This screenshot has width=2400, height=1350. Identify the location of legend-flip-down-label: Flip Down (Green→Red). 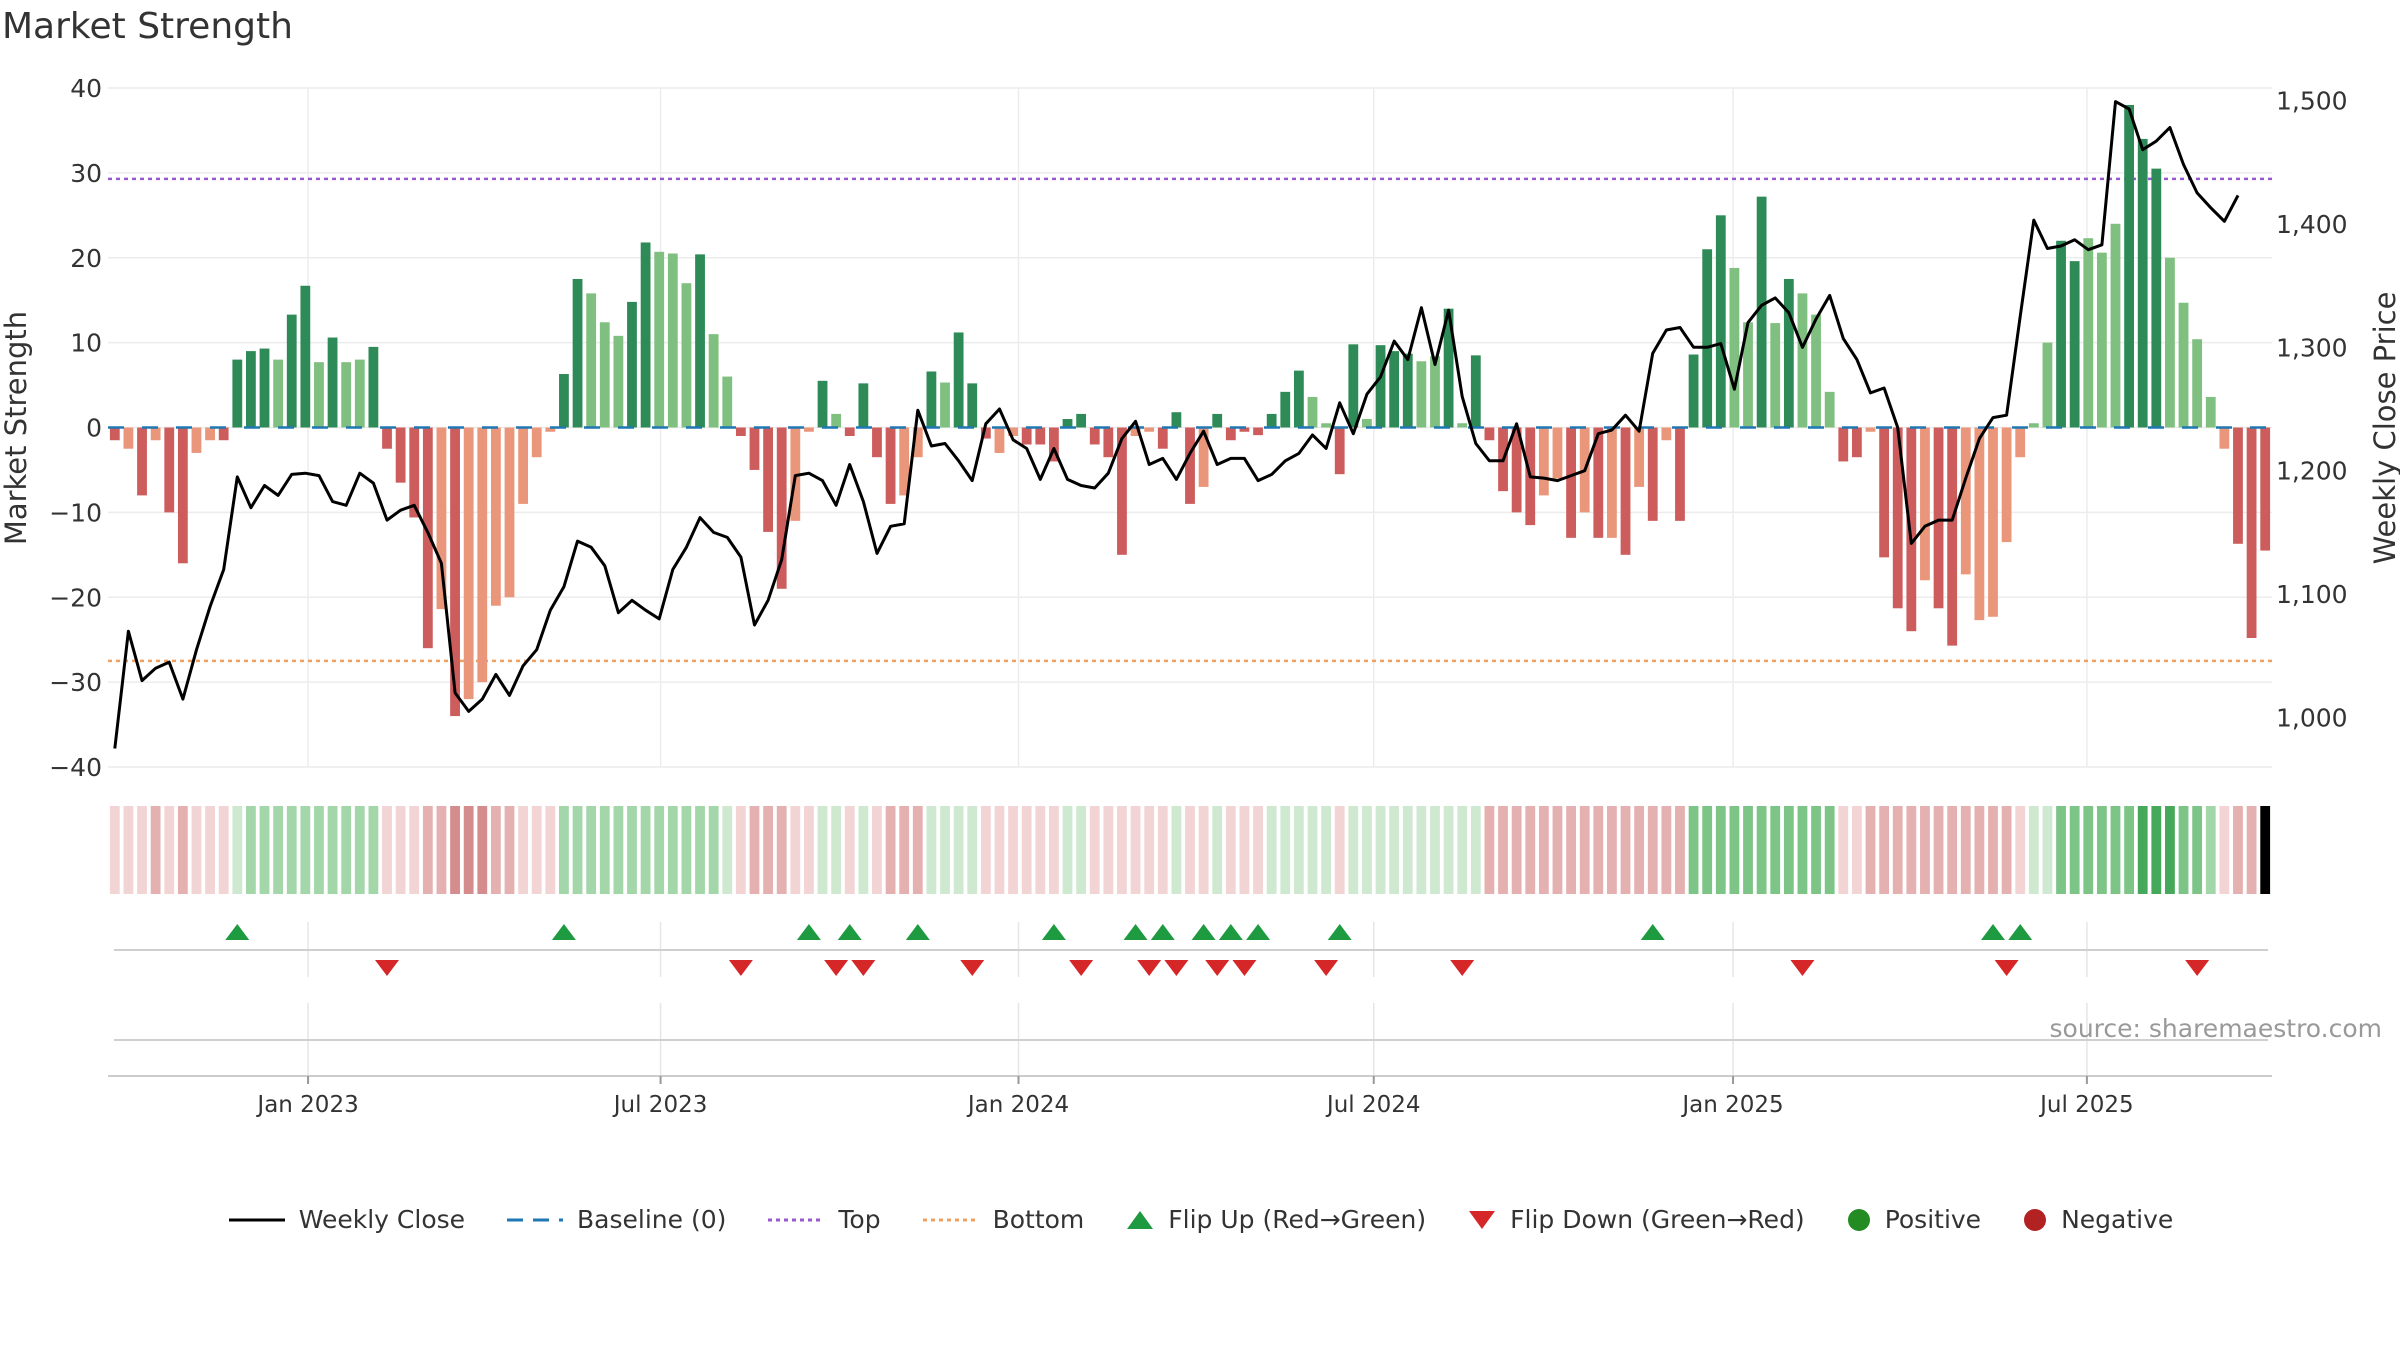
(1657, 1219).